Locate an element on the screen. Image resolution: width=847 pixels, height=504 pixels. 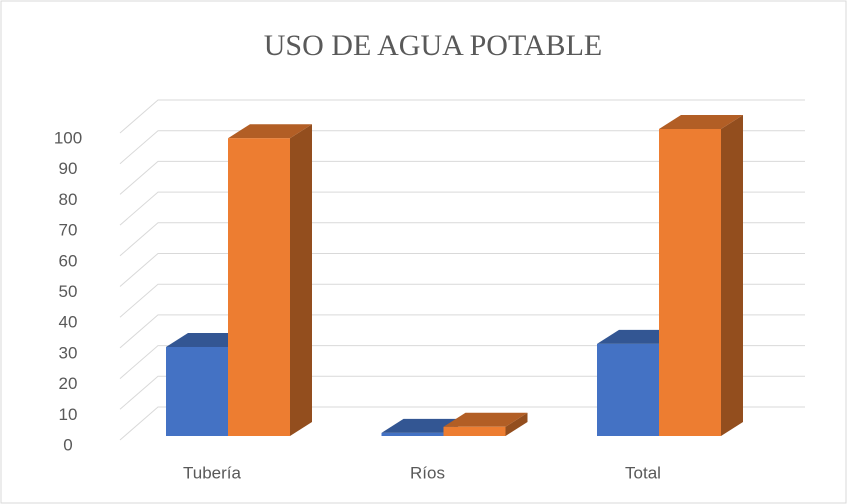
y-tick-label: 60 is located at coordinates (68, 260).